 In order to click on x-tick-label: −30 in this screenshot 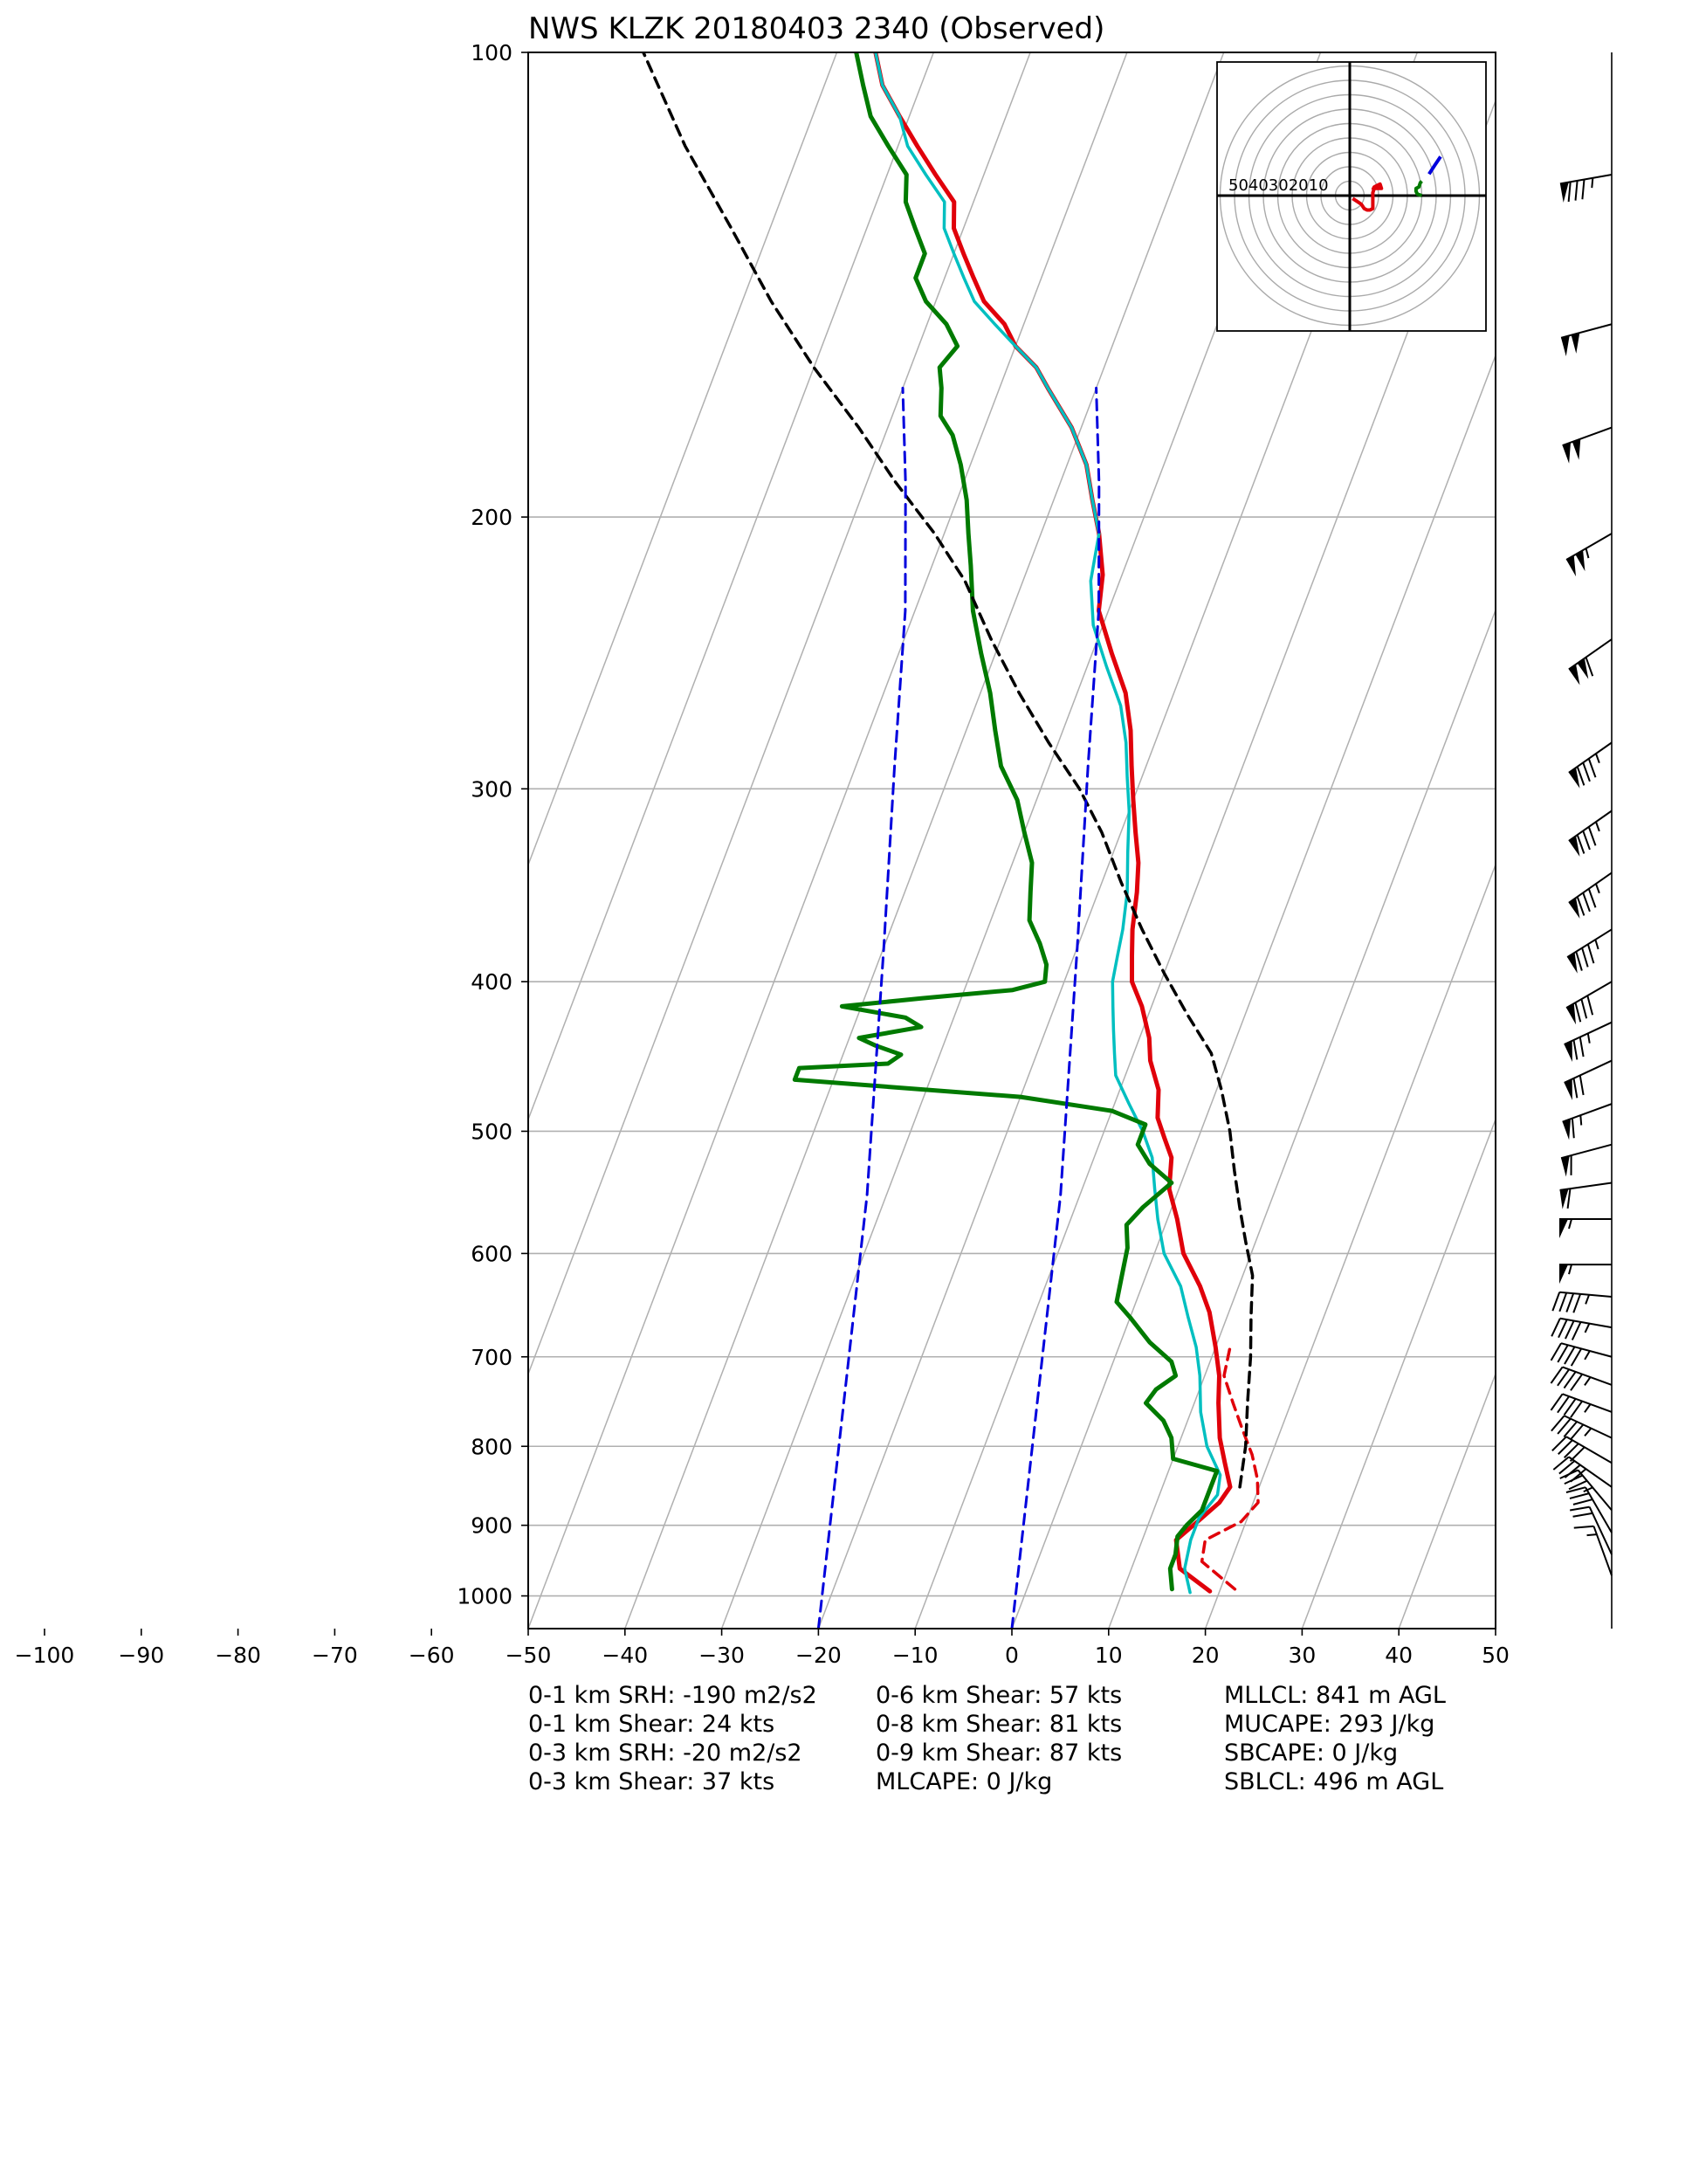, I will do `click(721, 1655)`.